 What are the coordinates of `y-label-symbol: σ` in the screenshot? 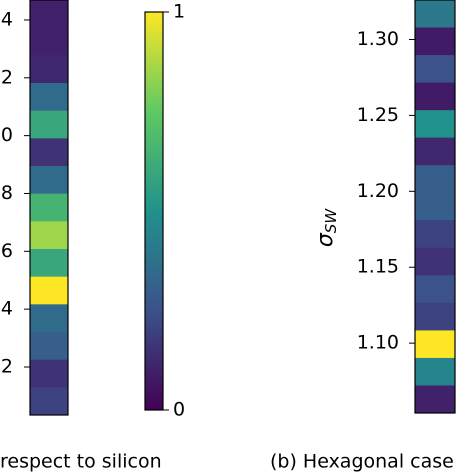 It's located at (325, 239).